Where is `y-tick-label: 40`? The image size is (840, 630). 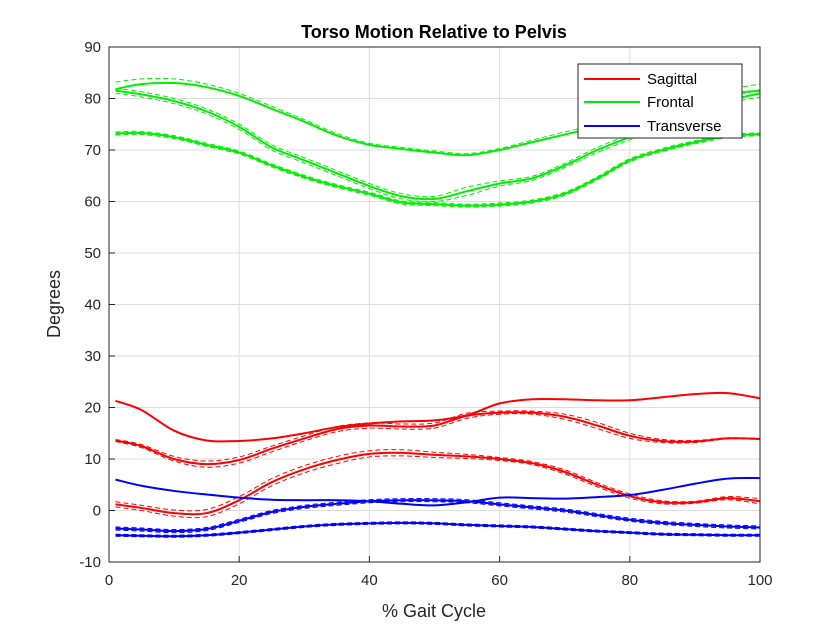
y-tick-label: 40 is located at coordinates (92, 305).